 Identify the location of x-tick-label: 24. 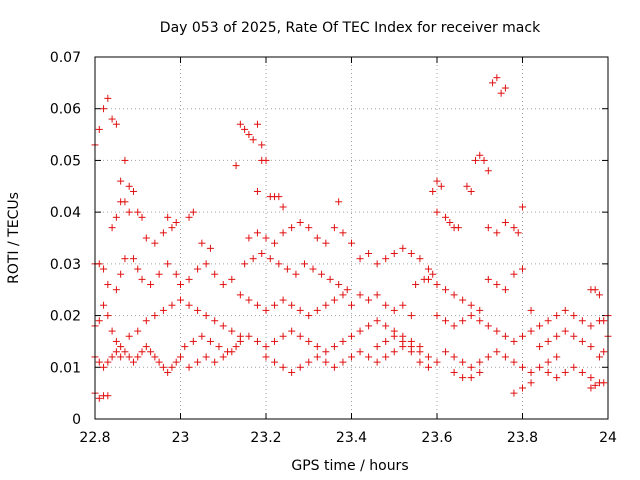
(608, 438).